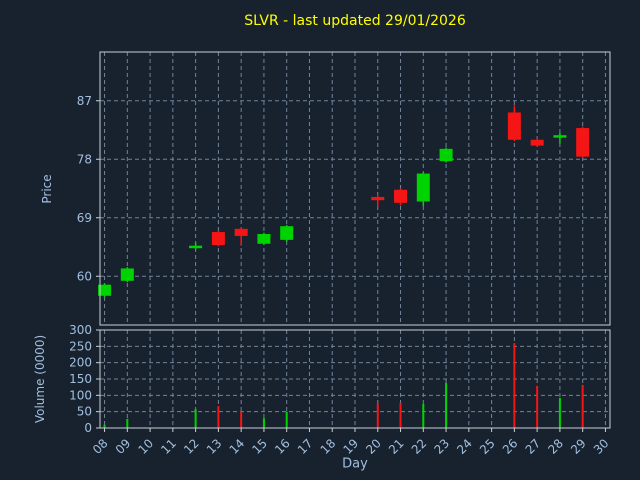 The image size is (640, 480). What do you see at coordinates (214, 446) in the screenshot?
I see `x-tick-label: 13` at bounding box center [214, 446].